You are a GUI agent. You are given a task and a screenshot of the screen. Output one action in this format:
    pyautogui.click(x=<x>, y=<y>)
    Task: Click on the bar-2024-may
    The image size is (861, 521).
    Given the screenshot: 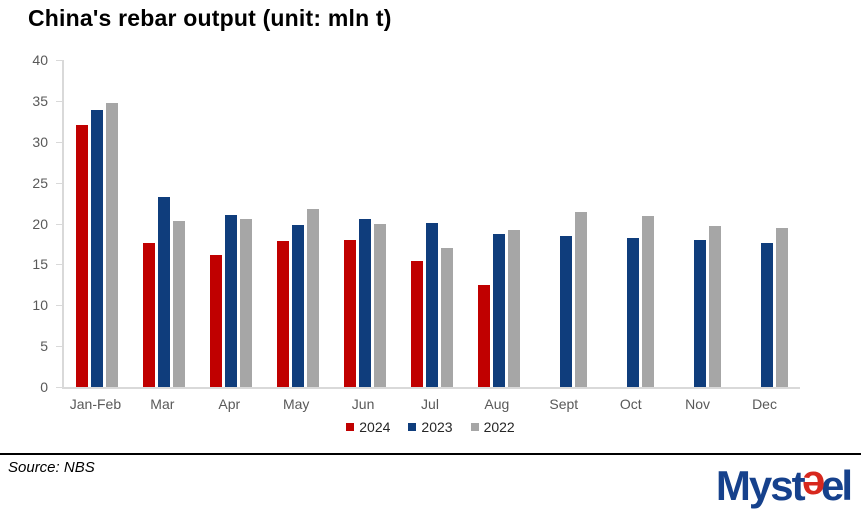 What is the action you would take?
    pyautogui.click(x=283, y=313)
    